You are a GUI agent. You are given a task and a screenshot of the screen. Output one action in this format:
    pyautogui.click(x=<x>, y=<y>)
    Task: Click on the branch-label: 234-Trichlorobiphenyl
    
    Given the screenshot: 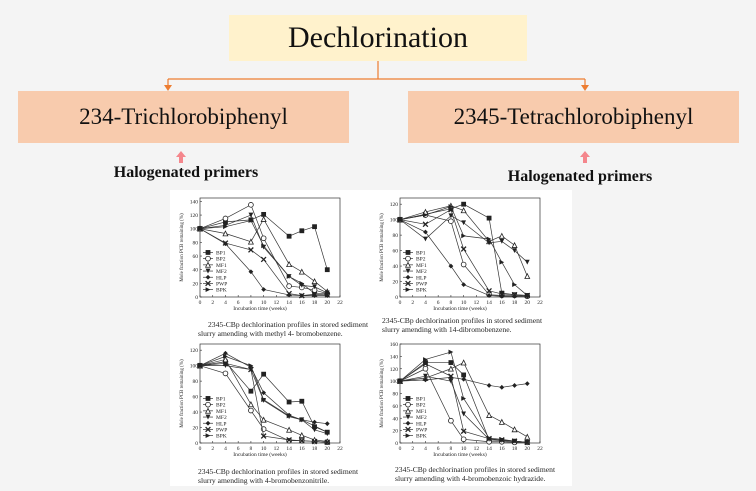 What is the action you would take?
    pyautogui.click(x=183, y=116)
    